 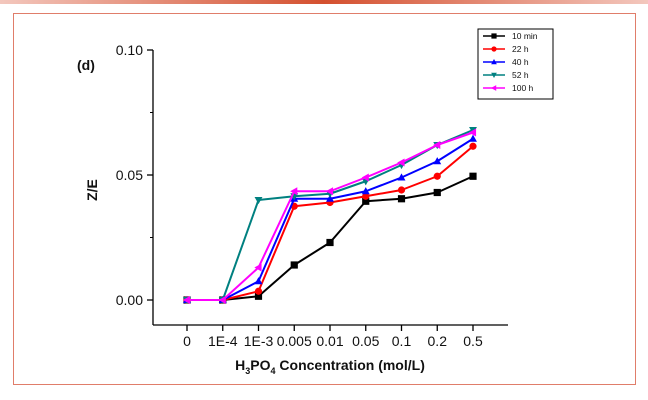 What do you see at coordinates (223, 341) in the screenshot?
I see `x-tick-label: 1E-4` at bounding box center [223, 341].